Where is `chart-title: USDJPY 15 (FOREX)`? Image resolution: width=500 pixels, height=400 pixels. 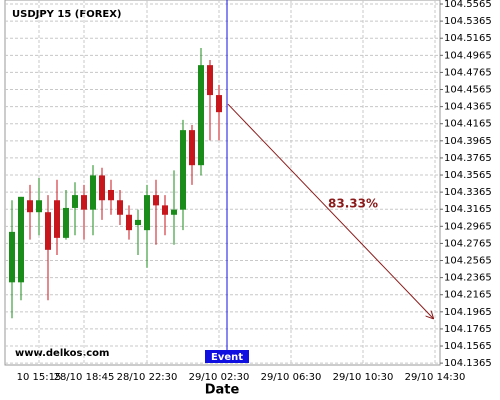
chart-title: USDJPY 15 (FOREX) is located at coordinates (67, 14).